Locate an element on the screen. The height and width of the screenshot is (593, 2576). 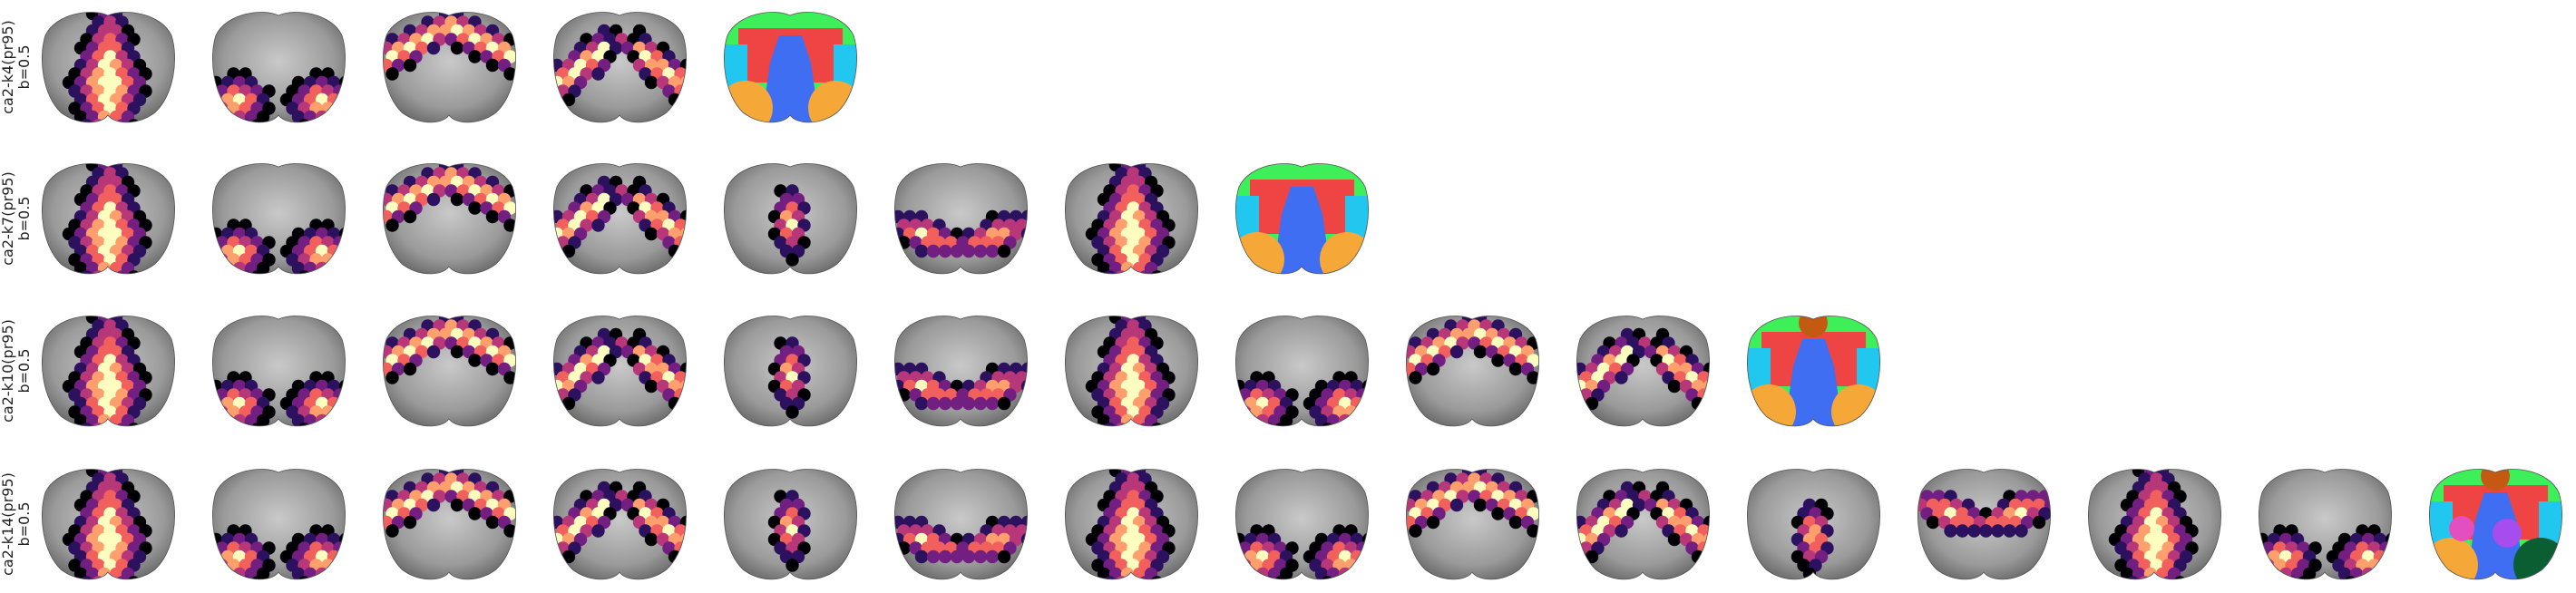
row-label: ca2-k4(pr95) b=0.5 is located at coordinates (16, 67).